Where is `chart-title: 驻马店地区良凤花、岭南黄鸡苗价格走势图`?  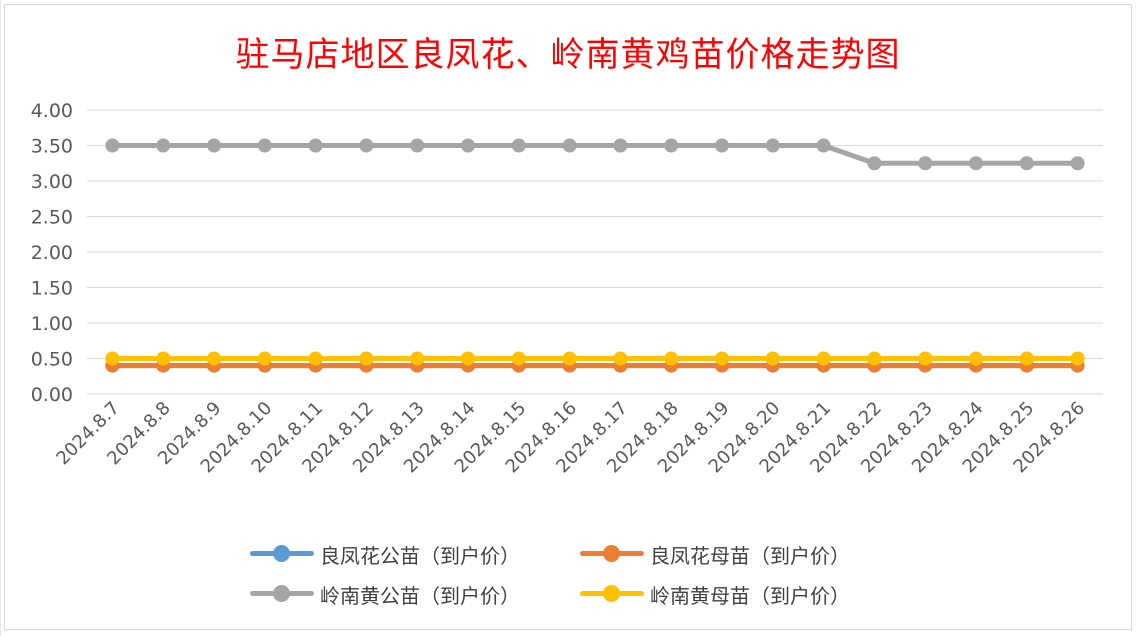 chart-title: 驻马店地区良凤花、岭南黄鸡苗价格走势图 is located at coordinates (568, 55).